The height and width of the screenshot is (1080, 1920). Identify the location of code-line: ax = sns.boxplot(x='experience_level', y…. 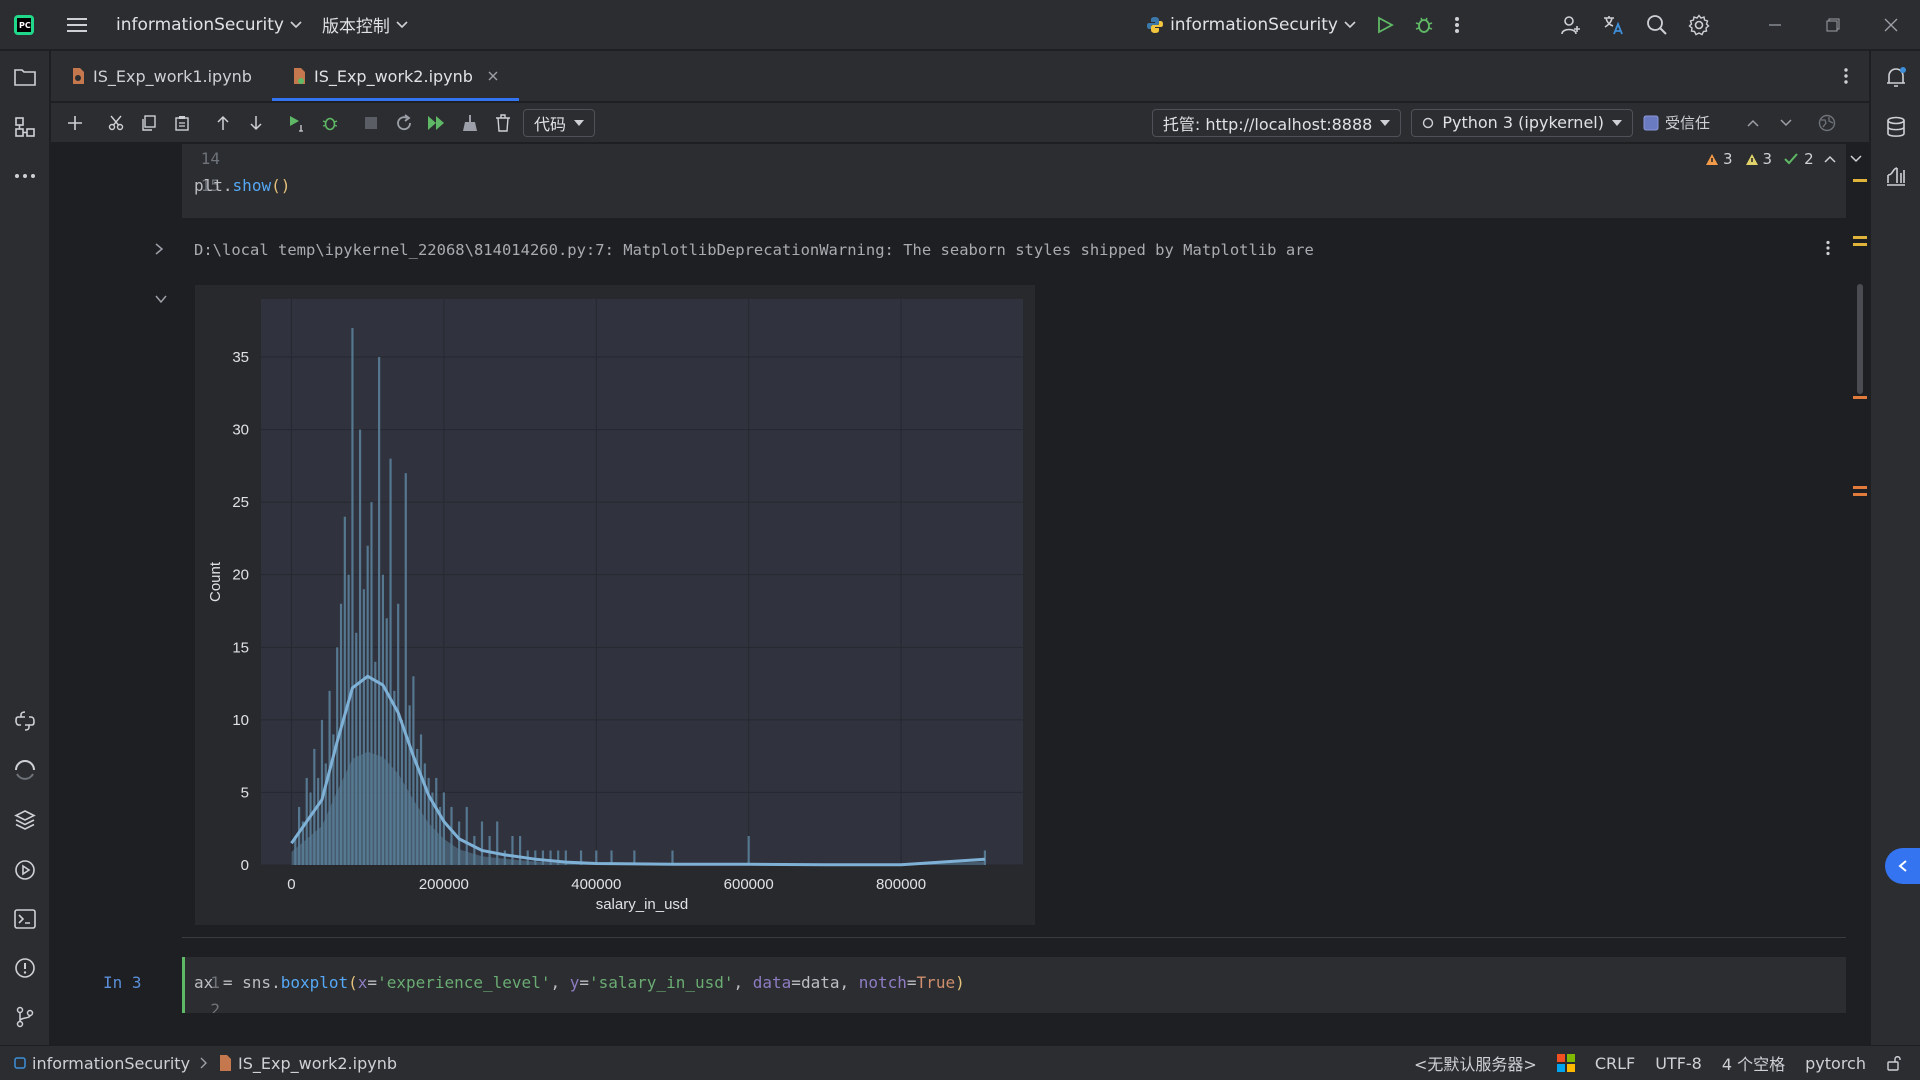
(579, 982).